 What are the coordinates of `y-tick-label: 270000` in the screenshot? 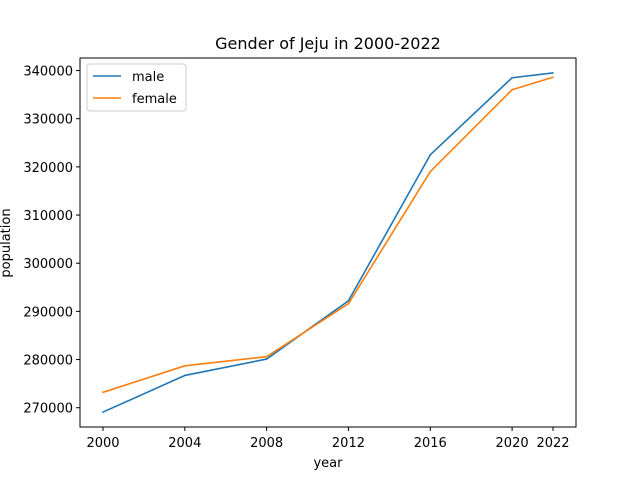 It's located at (48, 409).